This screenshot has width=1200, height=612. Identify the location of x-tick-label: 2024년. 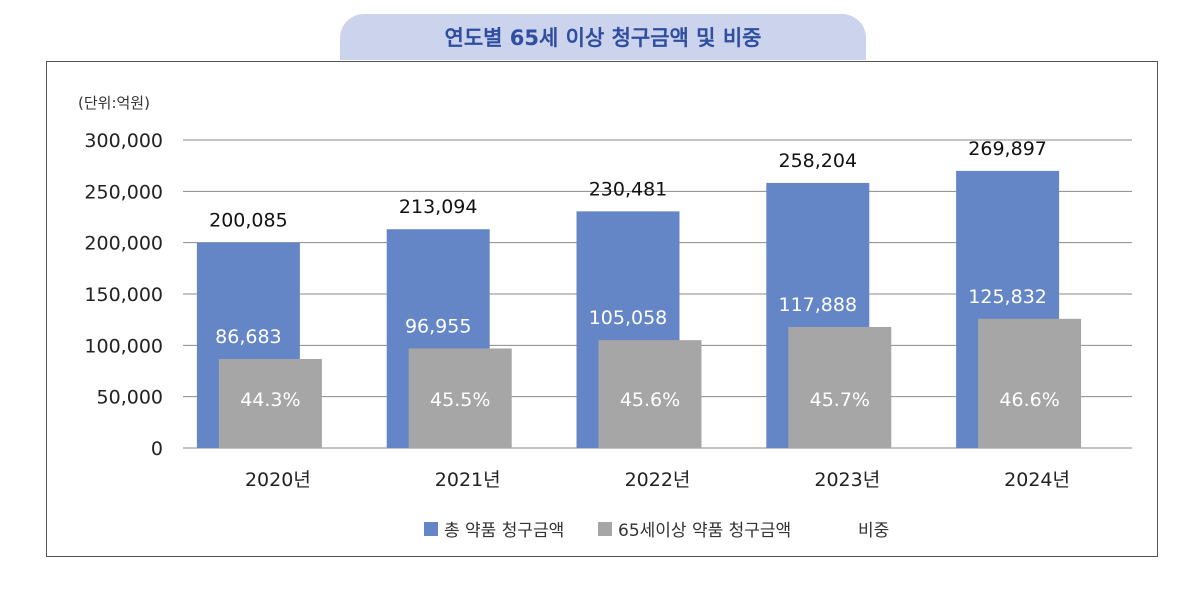
(1037, 480).